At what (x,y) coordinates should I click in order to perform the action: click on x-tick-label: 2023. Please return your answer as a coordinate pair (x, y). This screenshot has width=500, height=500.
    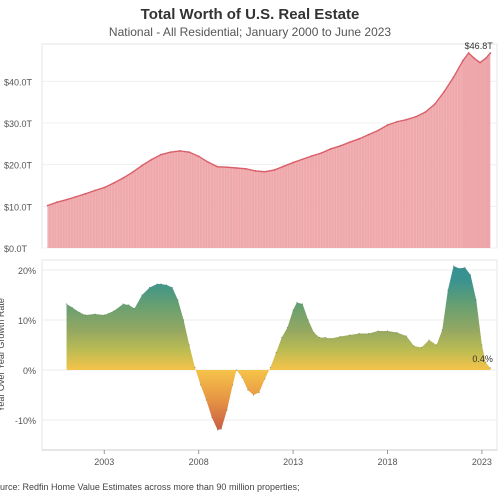
    Looking at the image, I should click on (482, 462).